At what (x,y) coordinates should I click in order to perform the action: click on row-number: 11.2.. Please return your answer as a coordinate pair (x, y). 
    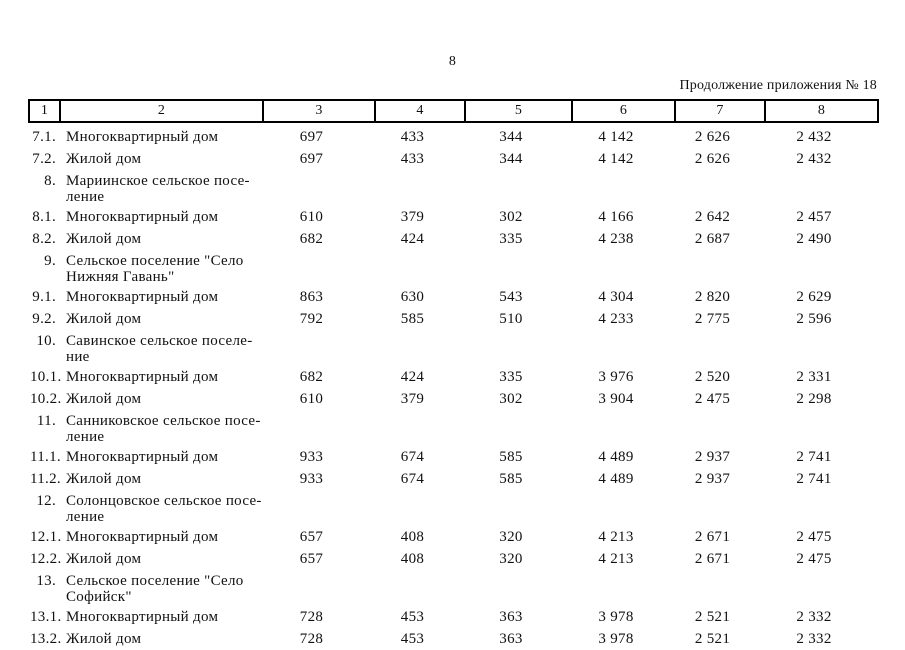
    Looking at the image, I should click on (45, 479).